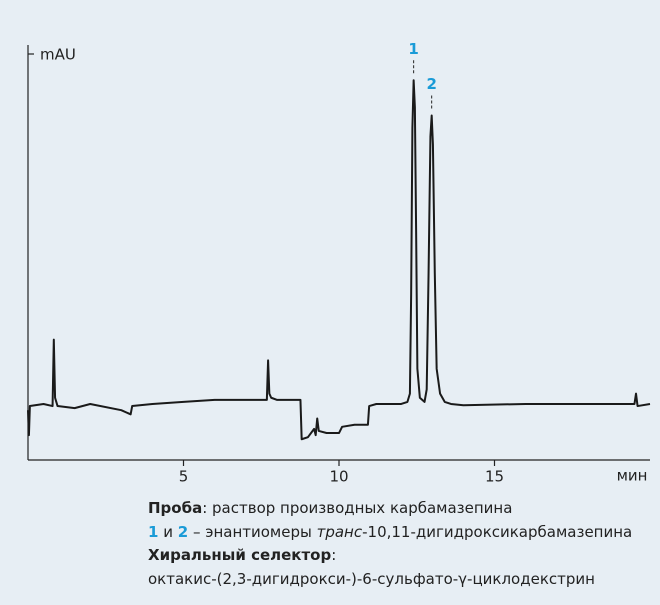 Image resolution: width=660 pixels, height=605 pixels. I want to click on caption-text: транс, so click(339, 531).